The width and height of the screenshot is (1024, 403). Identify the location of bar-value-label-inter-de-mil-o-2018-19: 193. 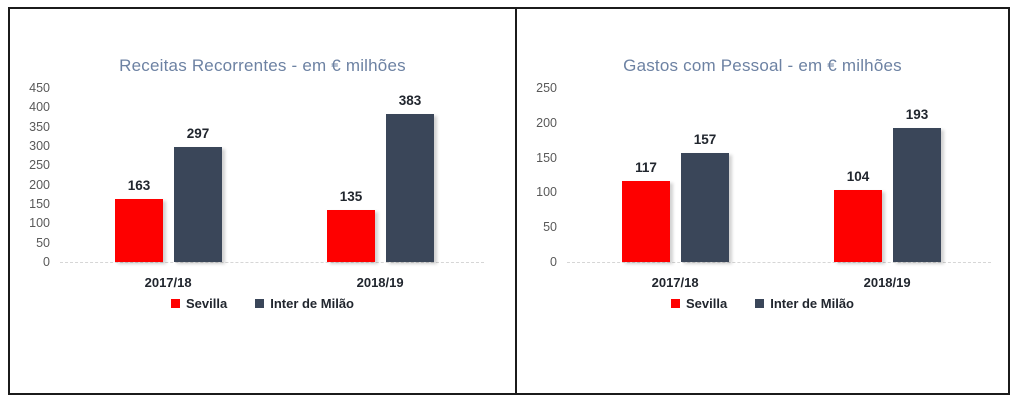
(917, 114).